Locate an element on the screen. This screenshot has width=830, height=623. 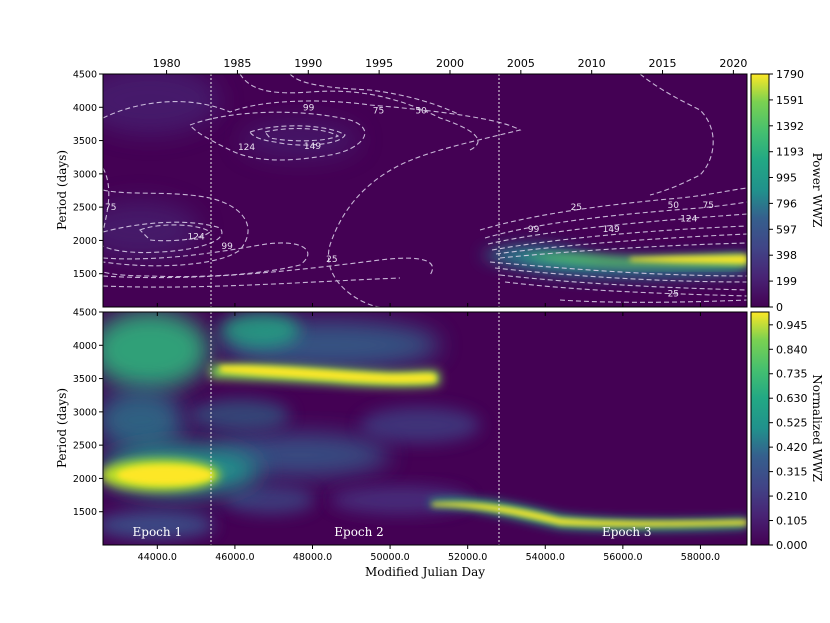
epoch-label: Epoch 2 is located at coordinates (359, 532).